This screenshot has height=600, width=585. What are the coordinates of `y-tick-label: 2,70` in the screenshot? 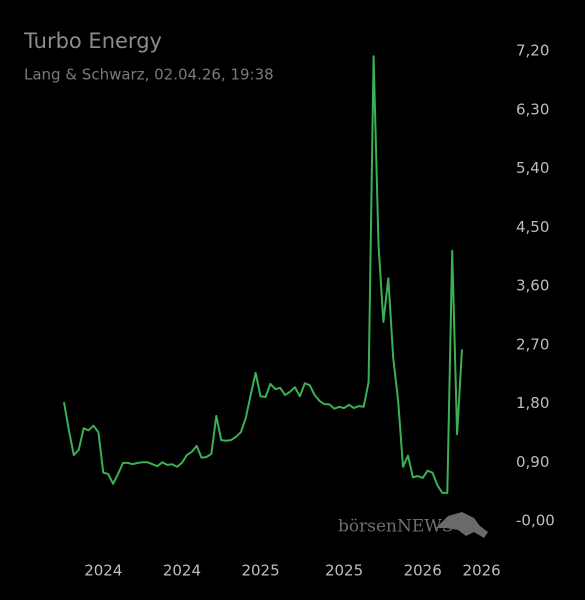 It's located at (532, 344).